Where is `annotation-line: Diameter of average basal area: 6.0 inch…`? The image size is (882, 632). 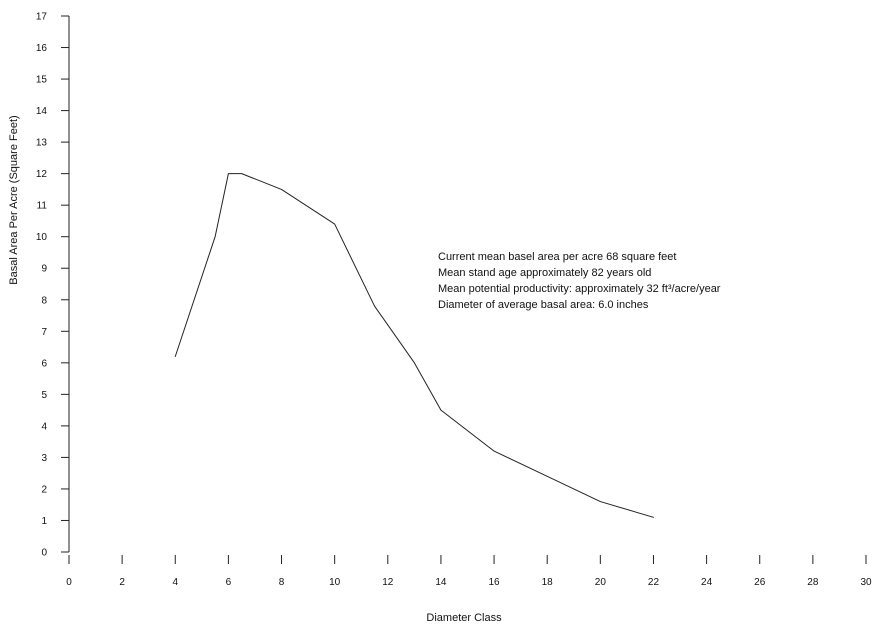
annotation-line: Diameter of average basal area: 6.0 inch… is located at coordinates (543, 305).